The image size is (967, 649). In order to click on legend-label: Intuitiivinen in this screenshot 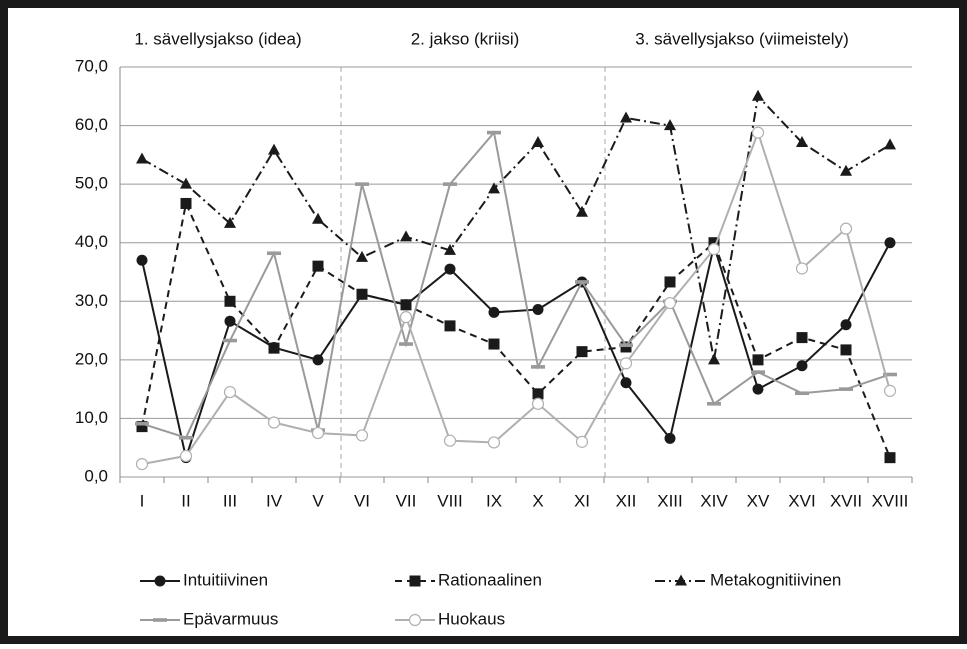, I will do `click(225, 579)`.